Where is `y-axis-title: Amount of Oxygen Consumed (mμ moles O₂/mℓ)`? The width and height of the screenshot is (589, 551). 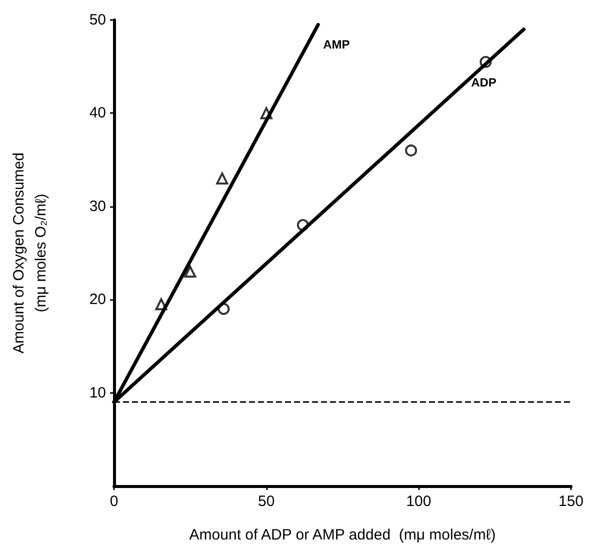
y-axis-title: Amount of Oxygen Consumed (mμ moles O₂/mℓ) is located at coordinates (30, 253).